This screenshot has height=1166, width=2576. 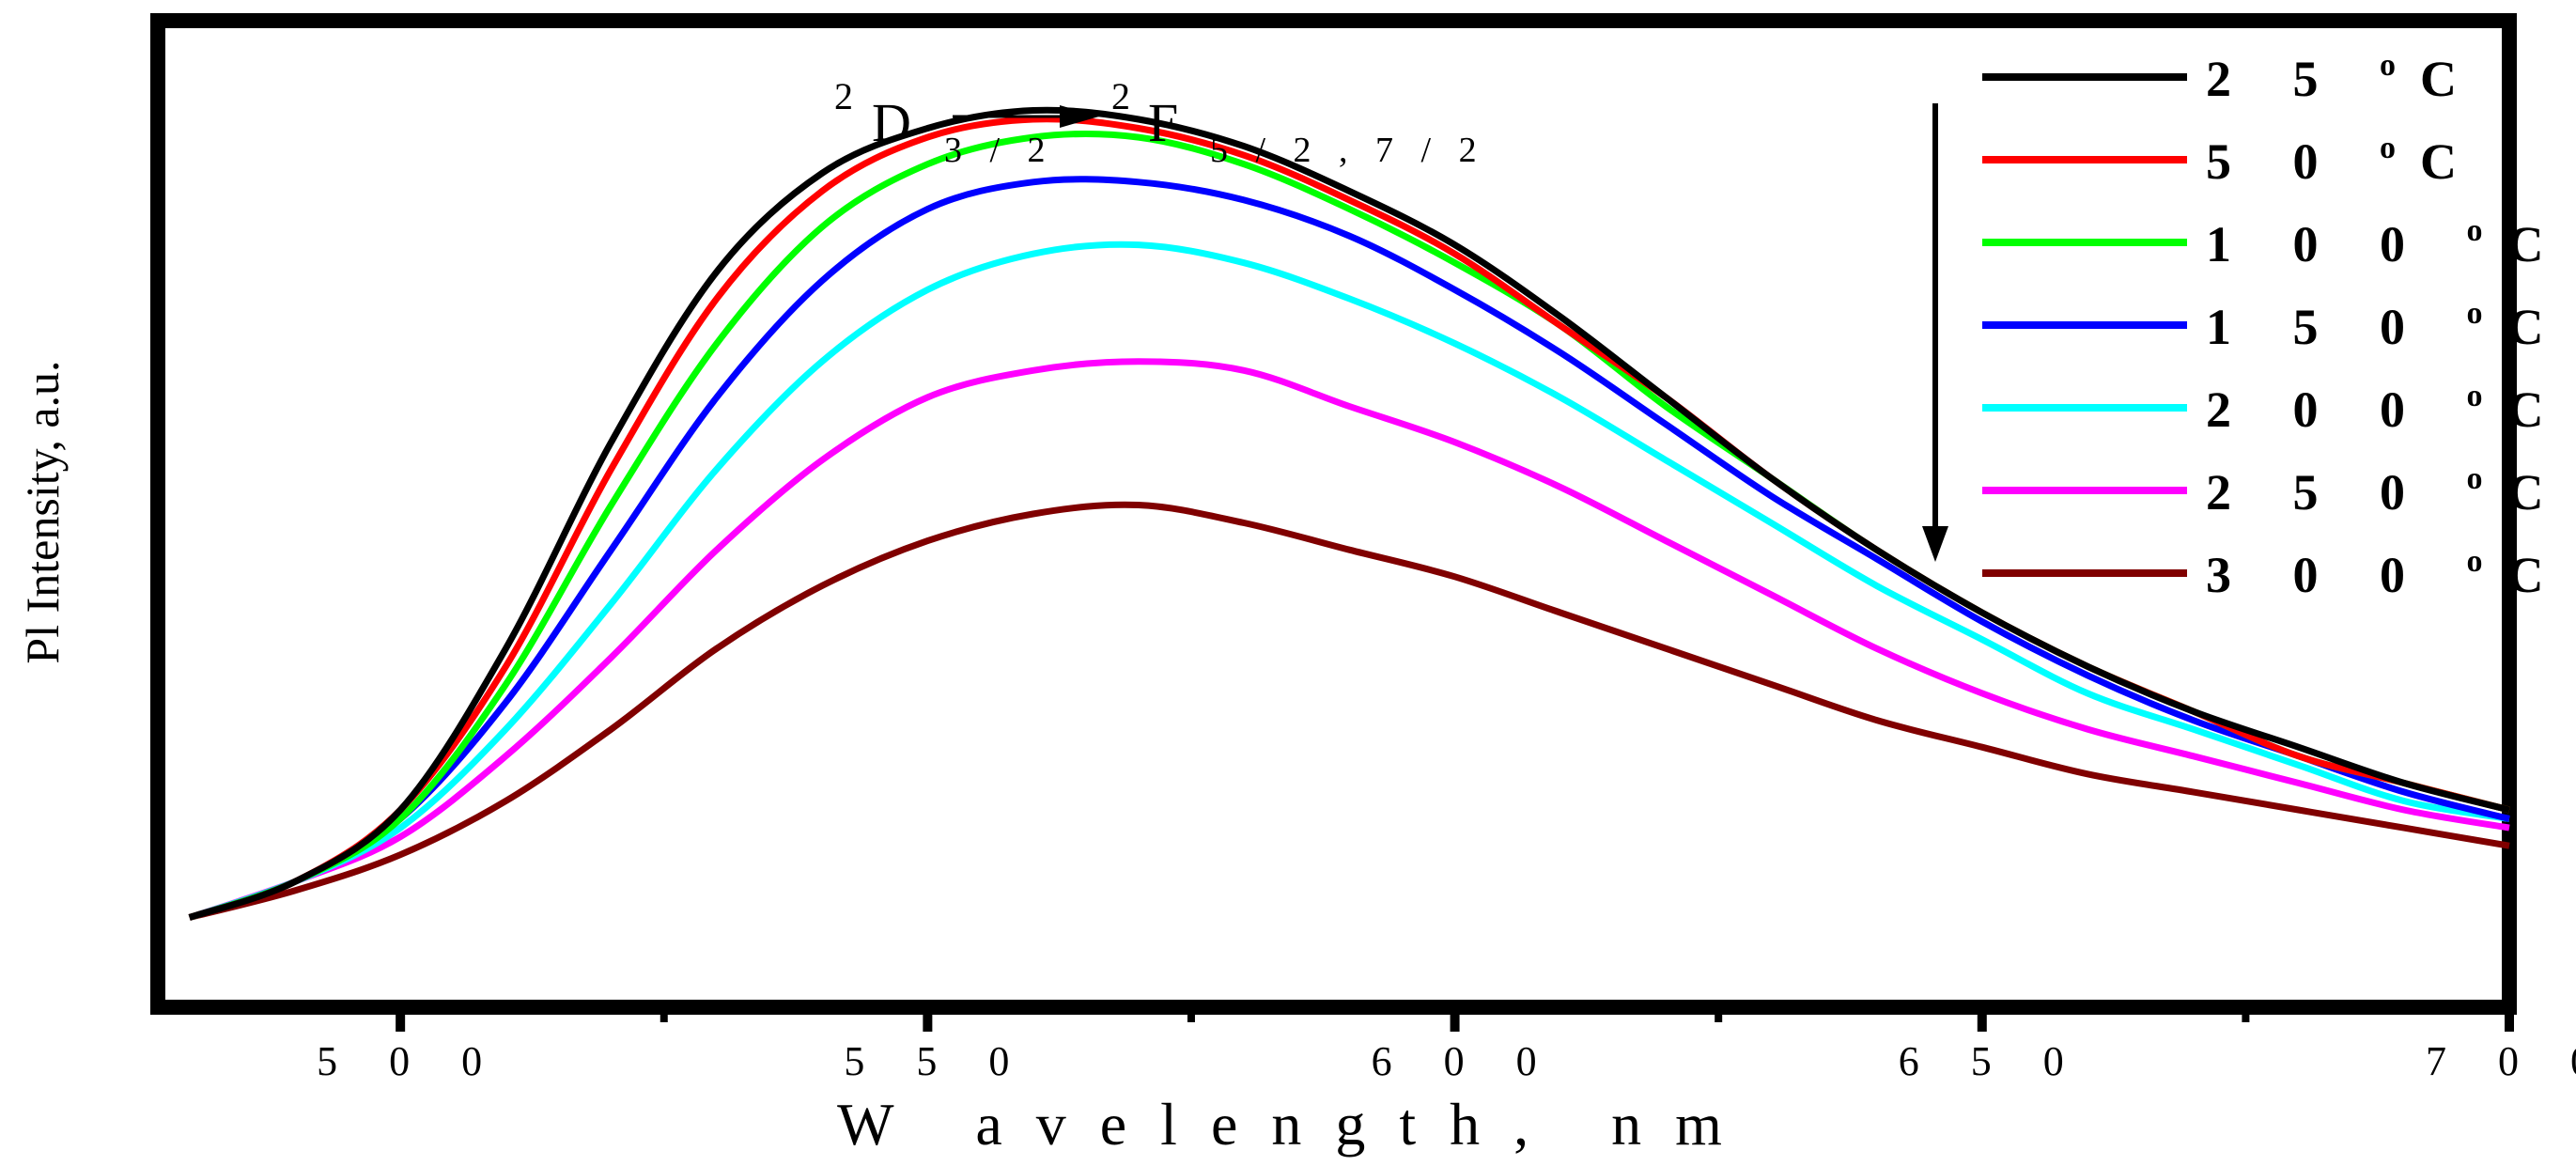 I want to click on y-axis-label: Pl Intensity, a.u., so click(x=42, y=511).